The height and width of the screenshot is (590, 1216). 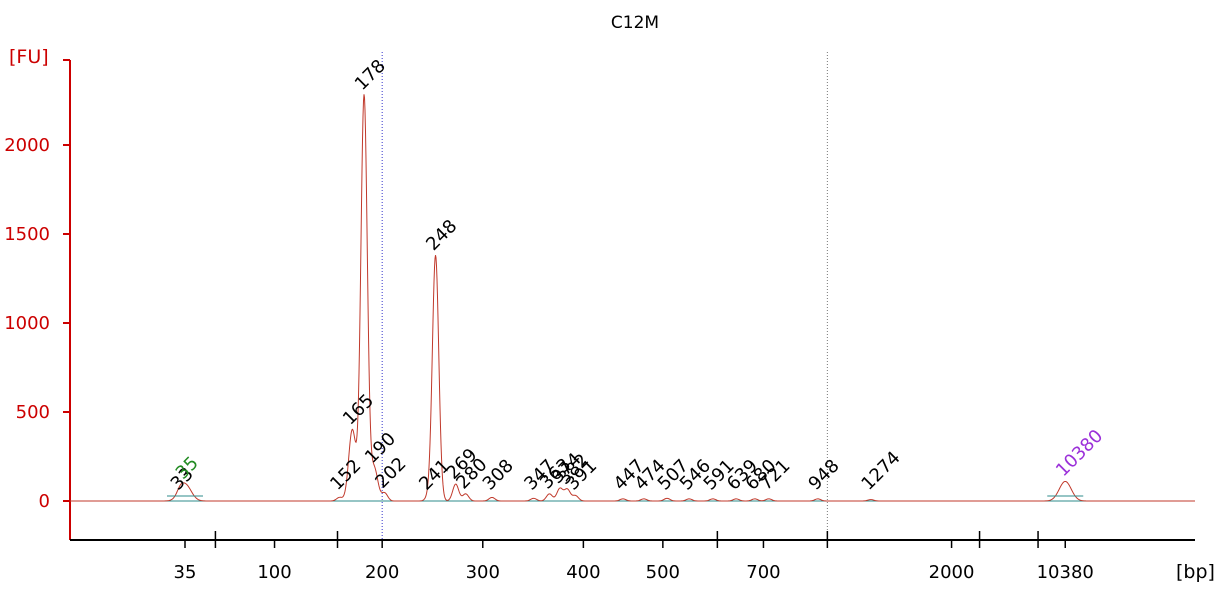 I want to click on y-tick-label-500: 500, so click(x=33, y=412).